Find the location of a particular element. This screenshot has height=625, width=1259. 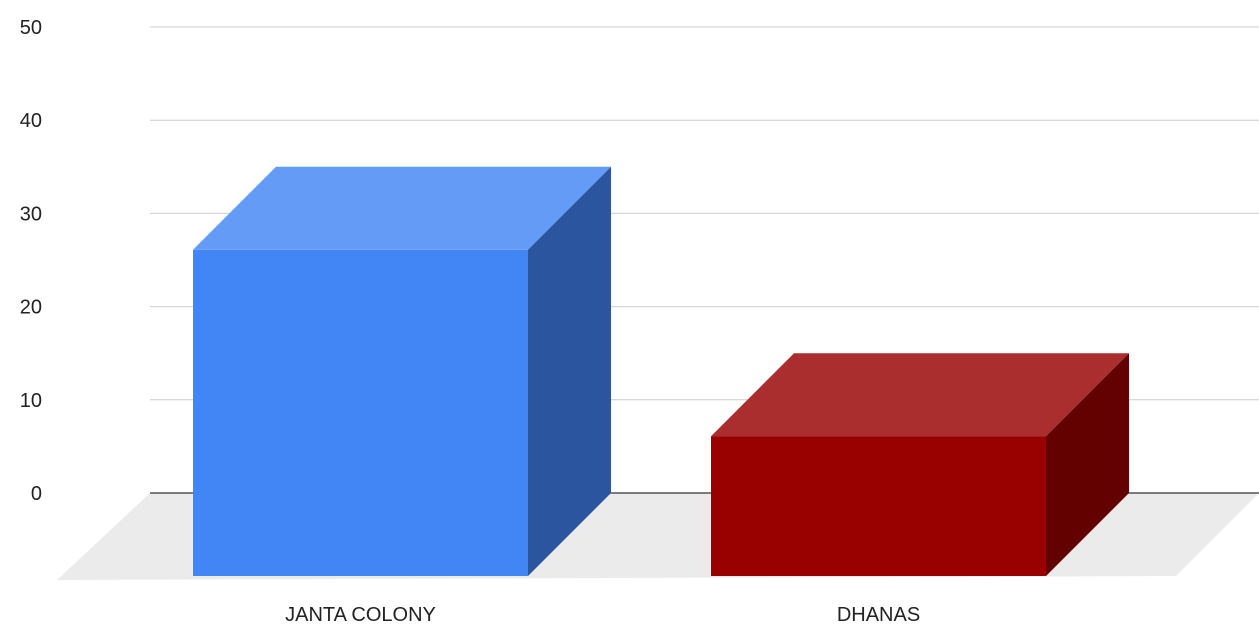

x-category-label: JANTA COLONY is located at coordinates (360, 614).